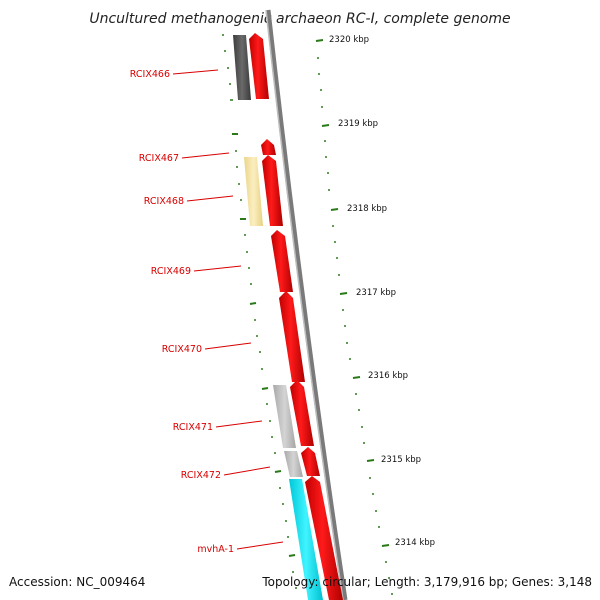  Describe the element at coordinates (401, 460) in the screenshot. I see `scale-label-2315: 2315 kbp` at that location.